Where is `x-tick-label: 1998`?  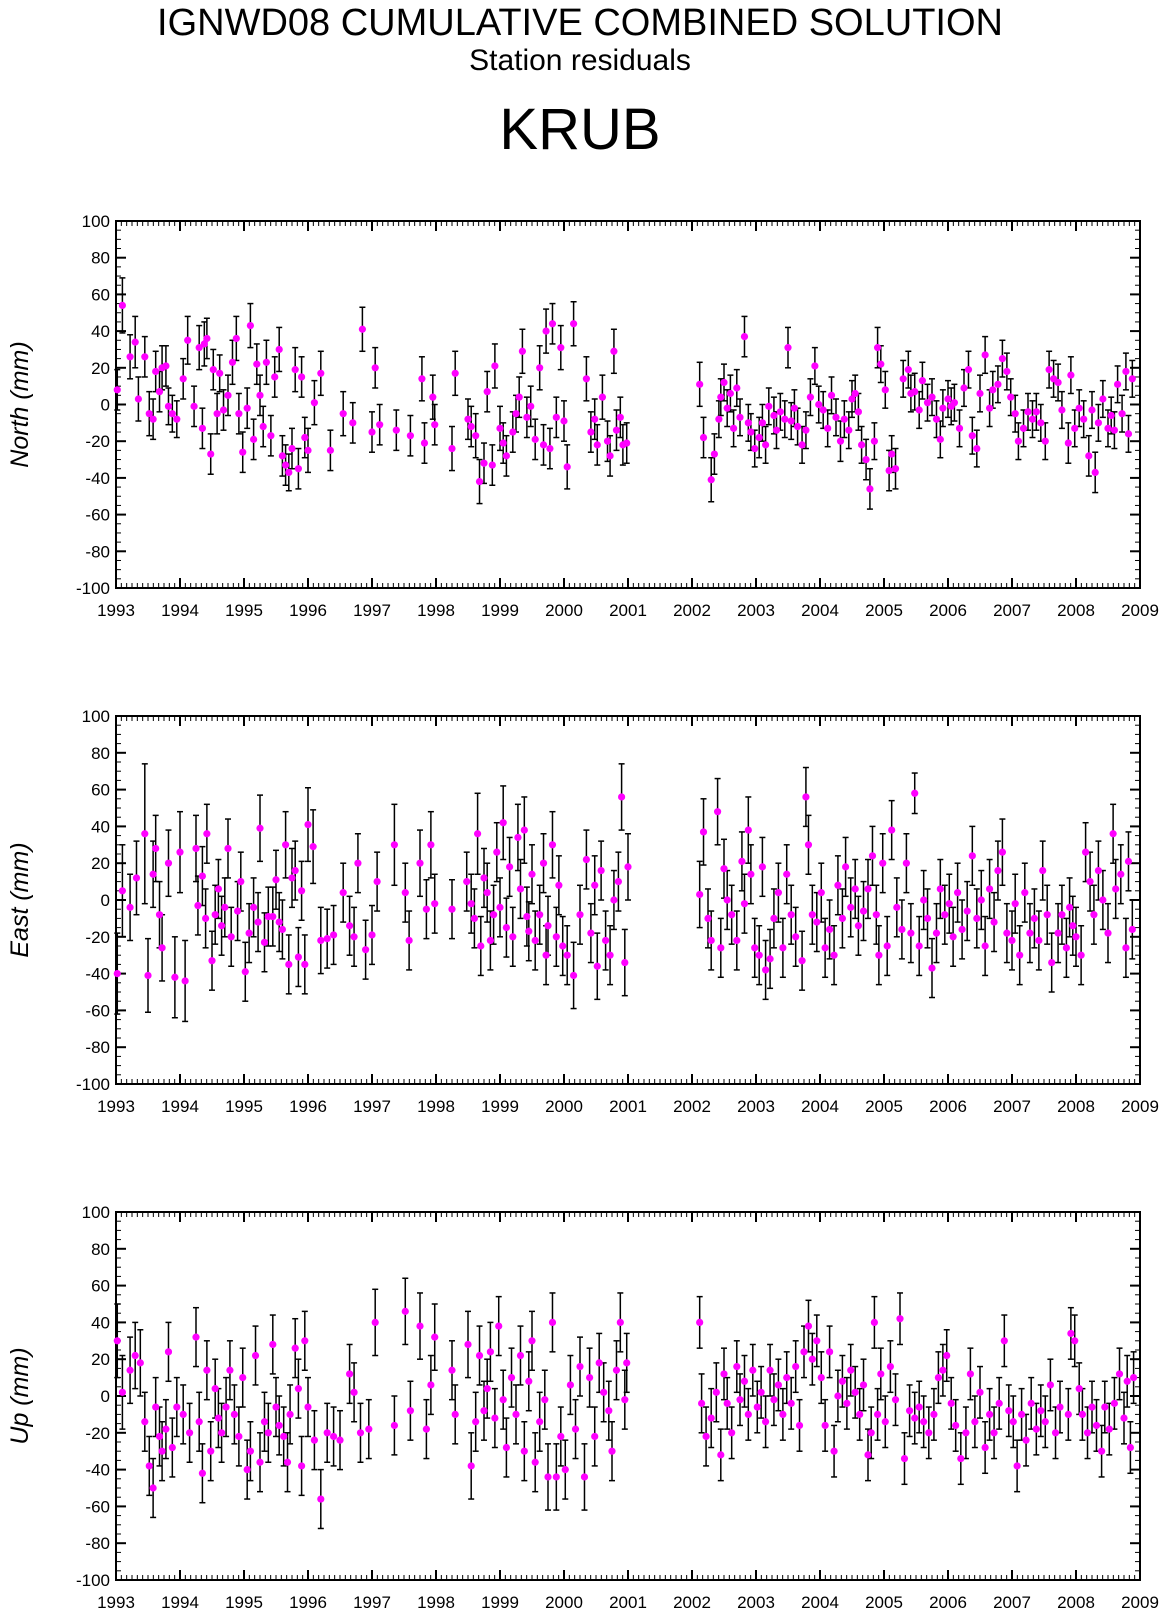 x-tick-label: 1998 is located at coordinates (436, 1106).